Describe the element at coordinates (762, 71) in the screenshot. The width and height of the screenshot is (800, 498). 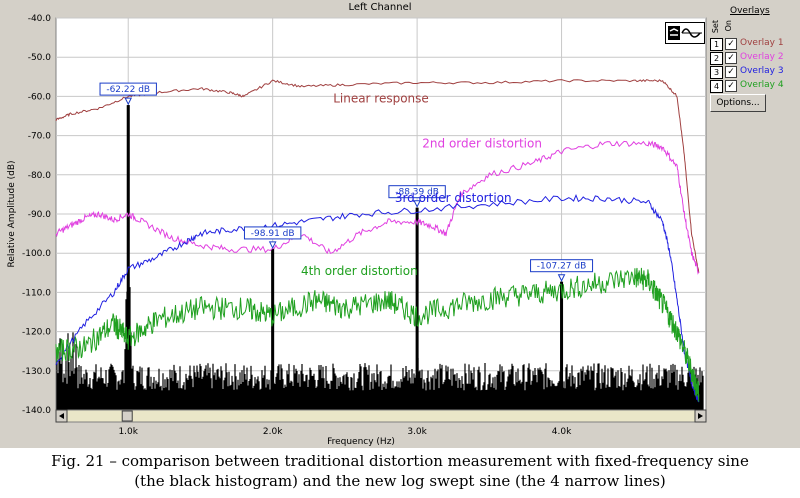
I see `overlay-label-3: Overlay 3` at that location.